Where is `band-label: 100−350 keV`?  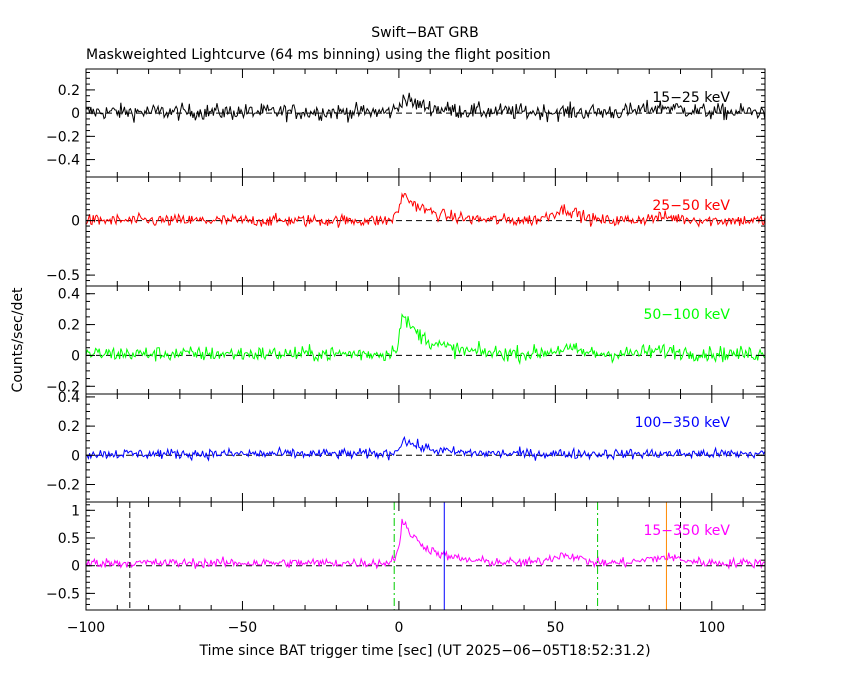 band-label: 100−350 keV is located at coordinates (683, 423).